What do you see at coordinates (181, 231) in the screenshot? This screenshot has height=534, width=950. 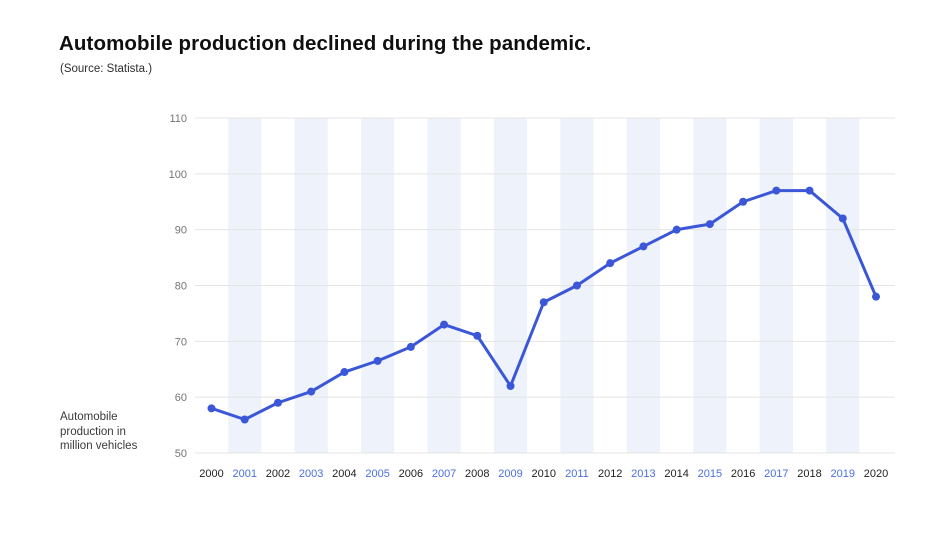 I see `y-tick-label: 90` at bounding box center [181, 231].